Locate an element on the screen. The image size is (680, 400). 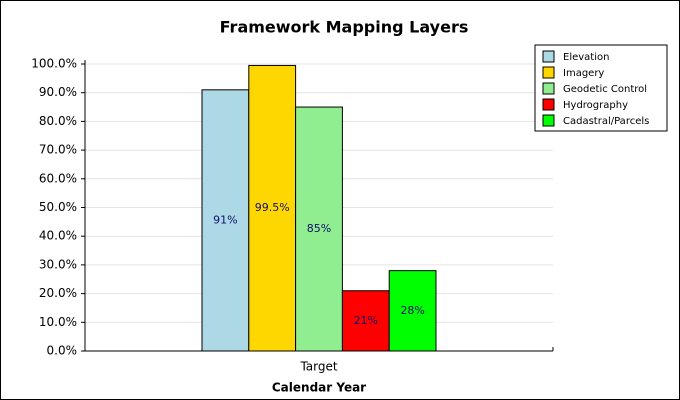
x-tick-label: Target is located at coordinates (318, 367).